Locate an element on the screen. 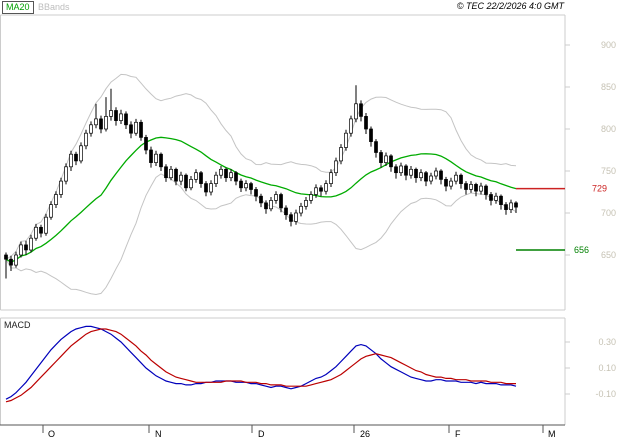 This screenshot has width=627, height=440. ma20-legend: MA20 is located at coordinates (18, 7).